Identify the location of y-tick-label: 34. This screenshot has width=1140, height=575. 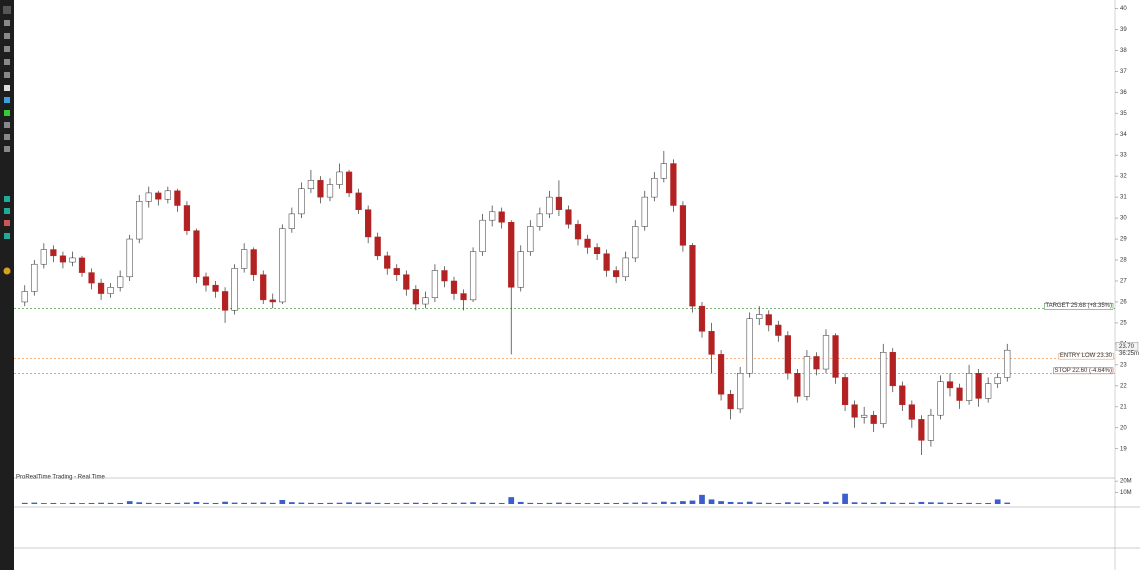
(1123, 135).